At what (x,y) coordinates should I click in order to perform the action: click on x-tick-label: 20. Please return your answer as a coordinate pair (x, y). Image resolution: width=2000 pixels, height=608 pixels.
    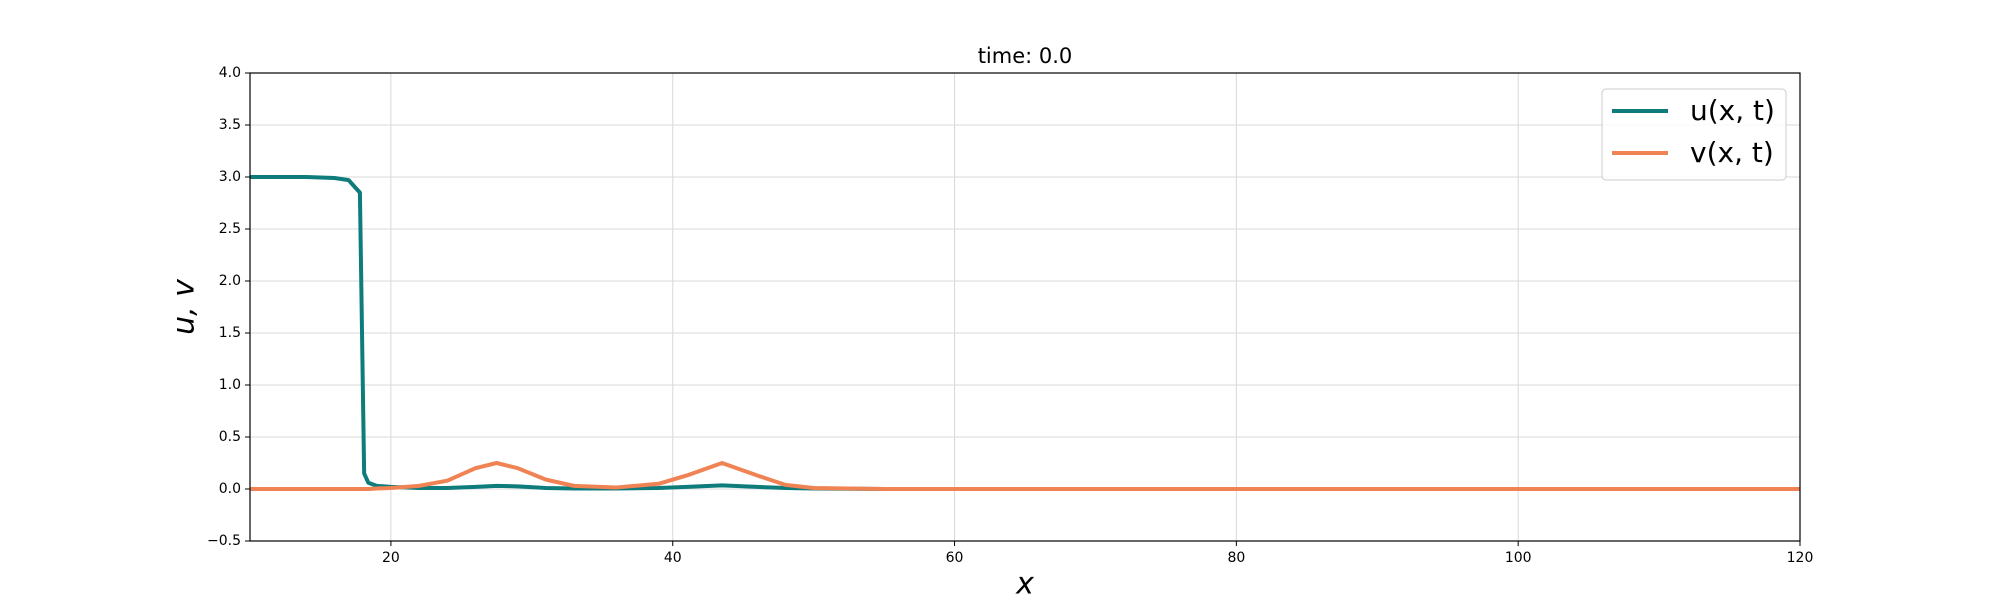
    Looking at the image, I should click on (391, 558).